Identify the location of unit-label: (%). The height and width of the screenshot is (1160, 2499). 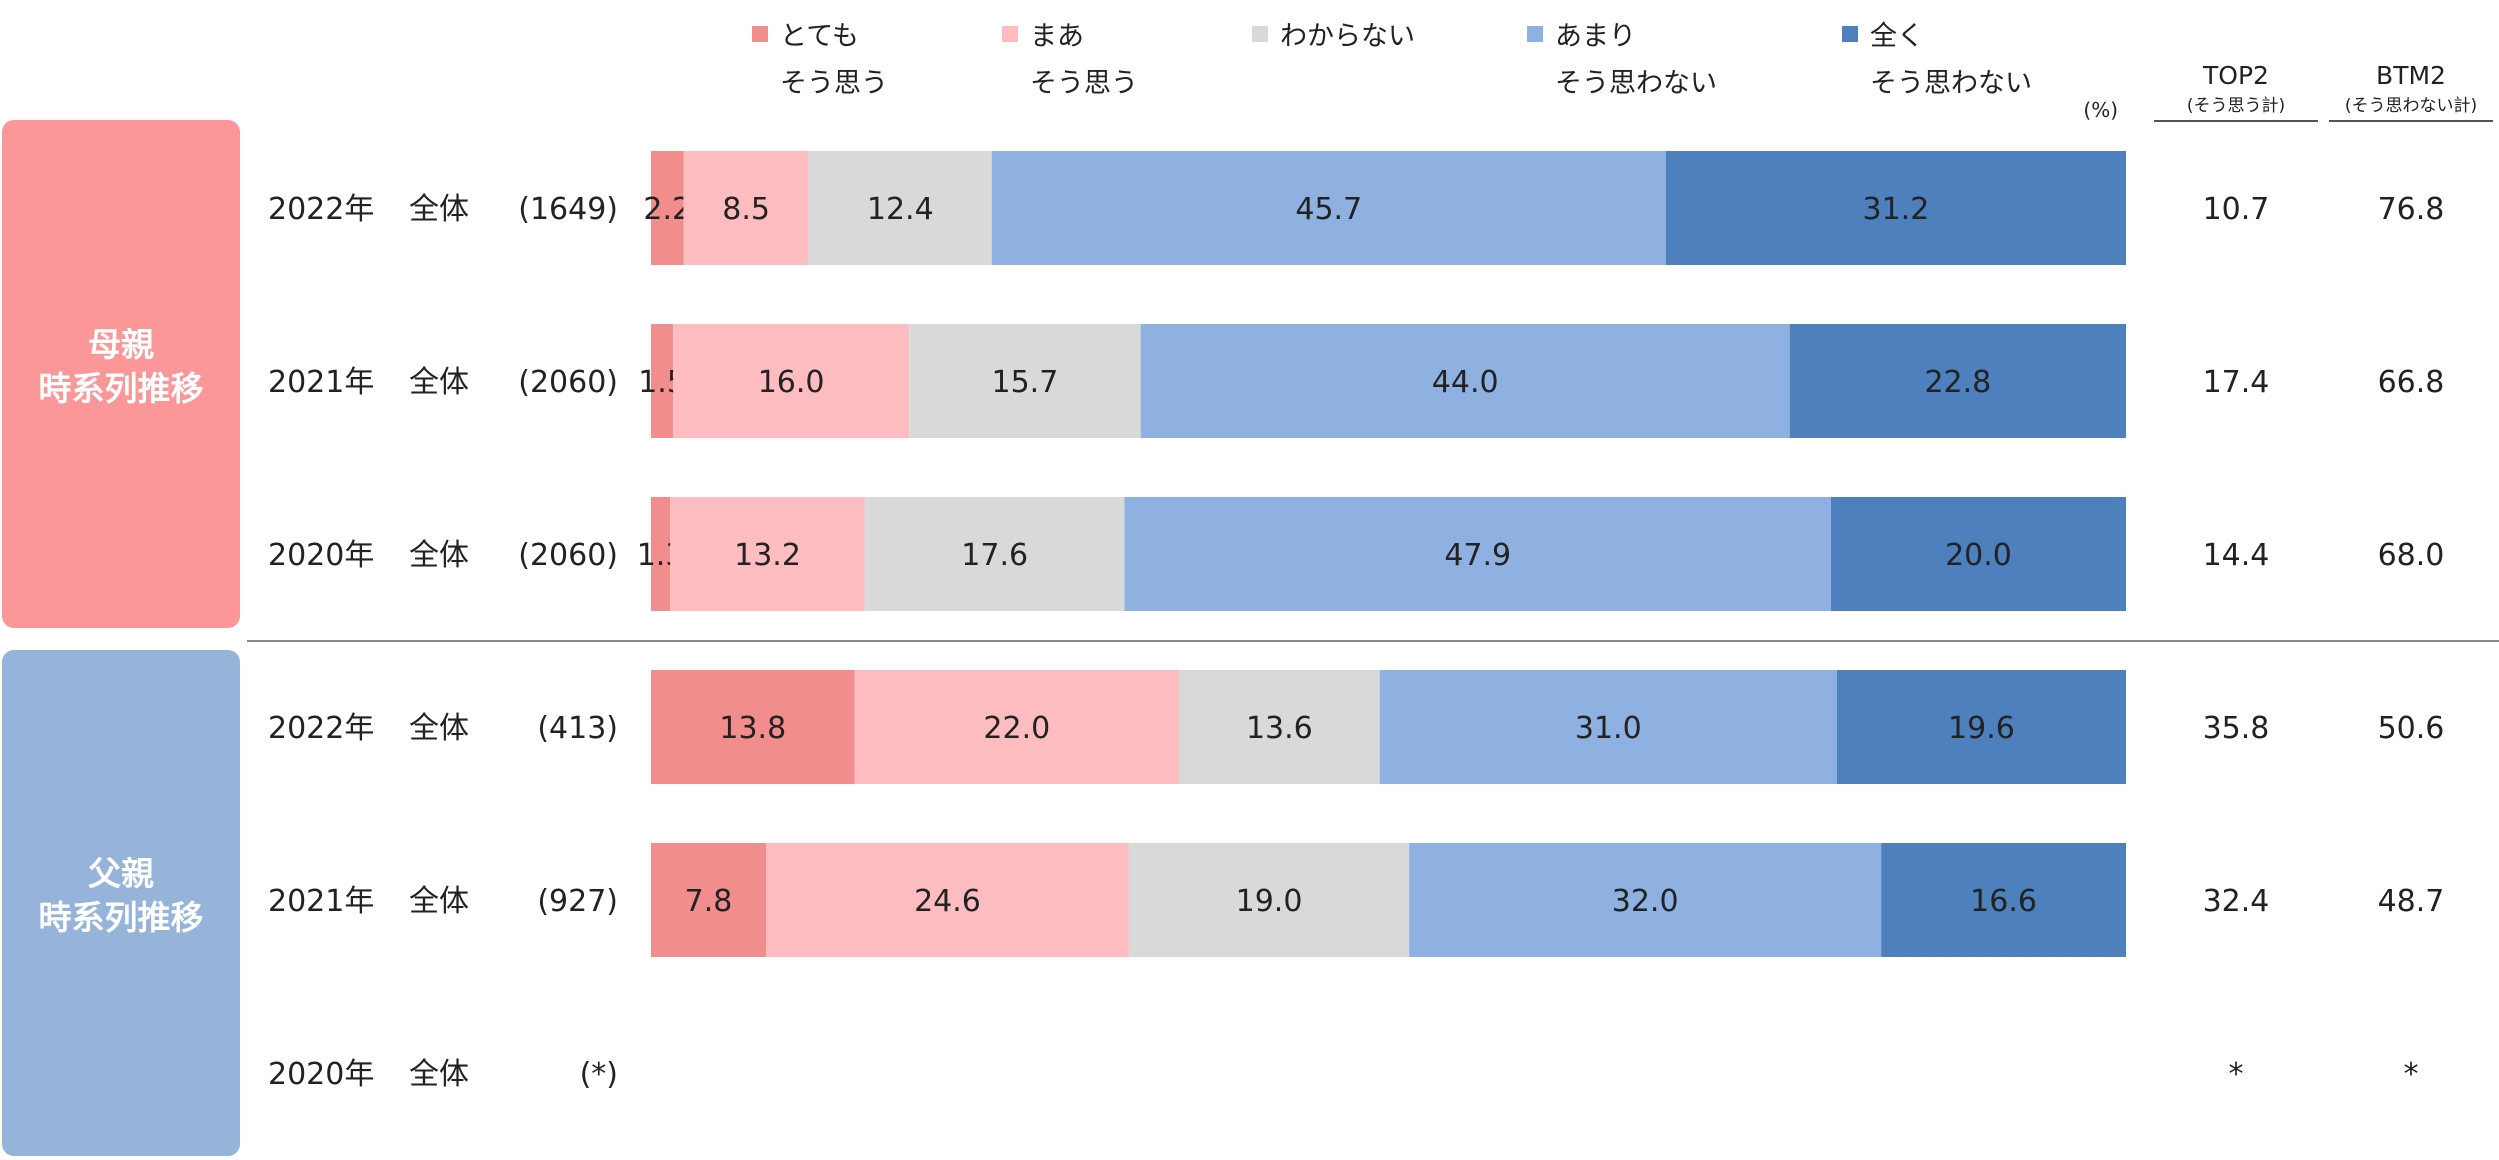
(2100, 110).